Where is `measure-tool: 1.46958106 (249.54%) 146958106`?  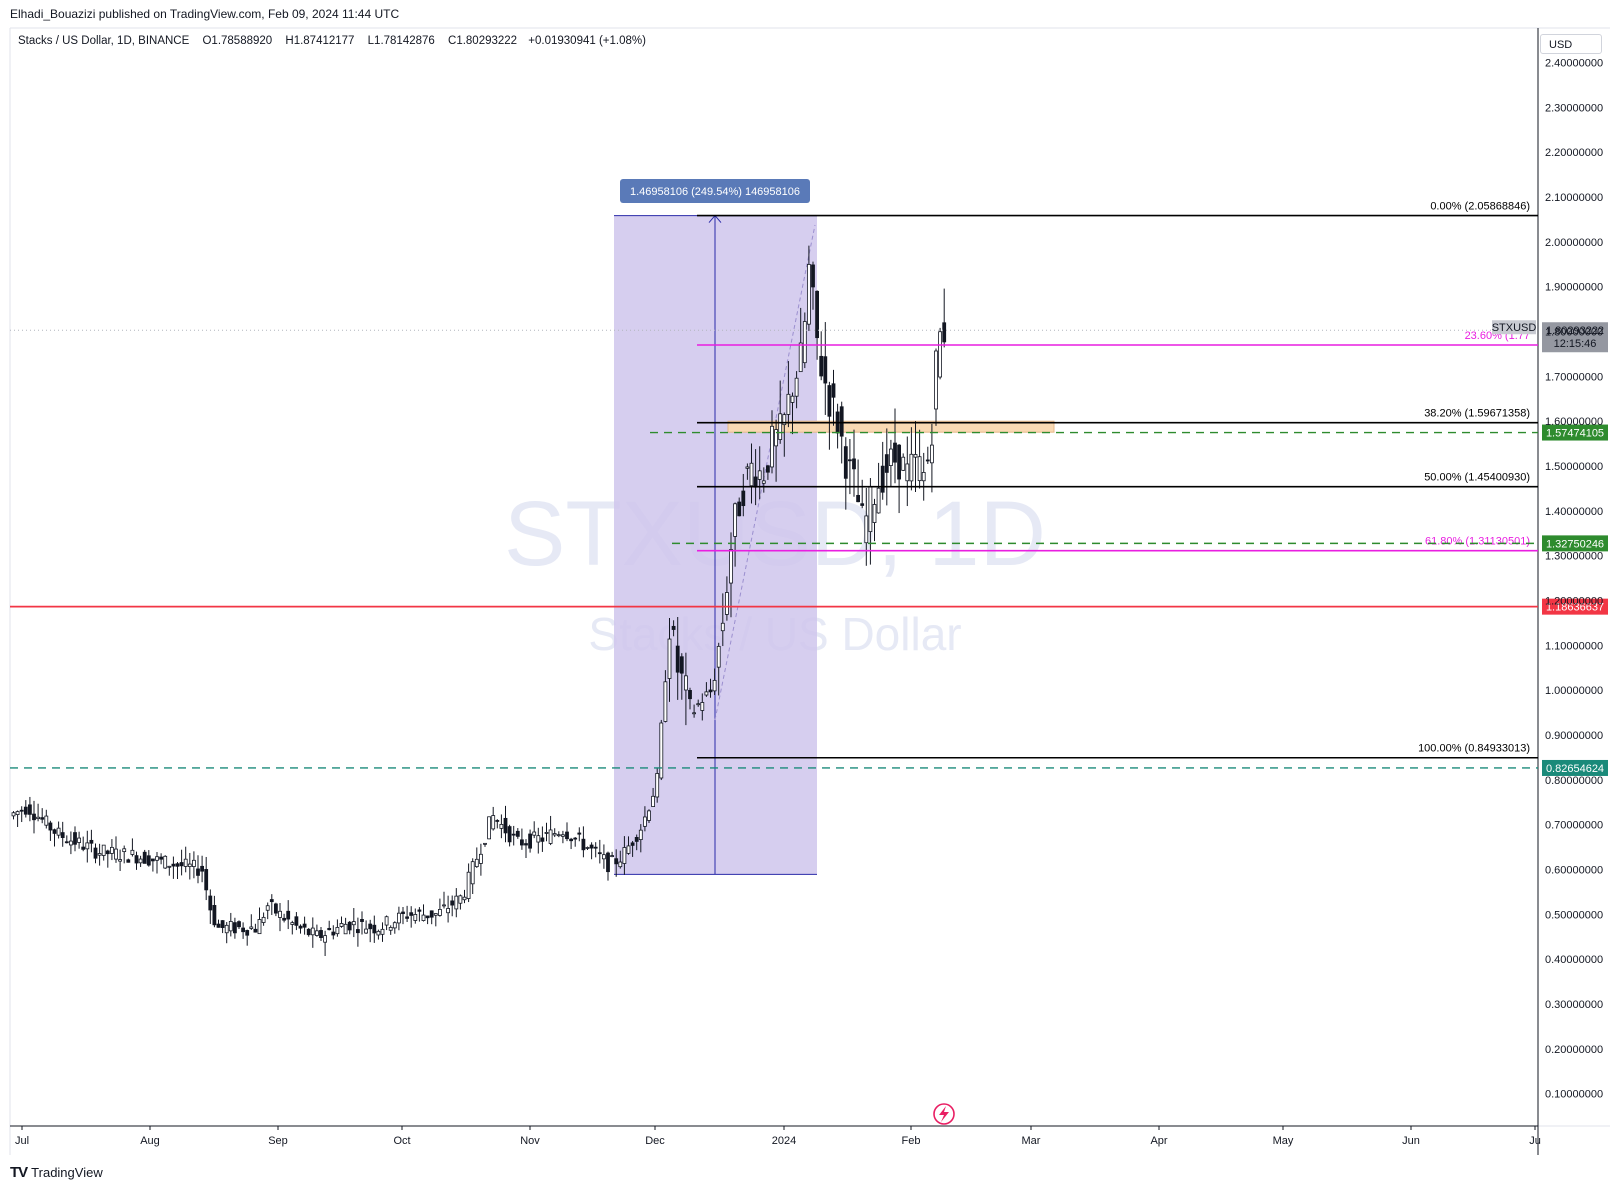
measure-tool: 1.46958106 (249.54%) 146958106 is located at coordinates (715, 527).